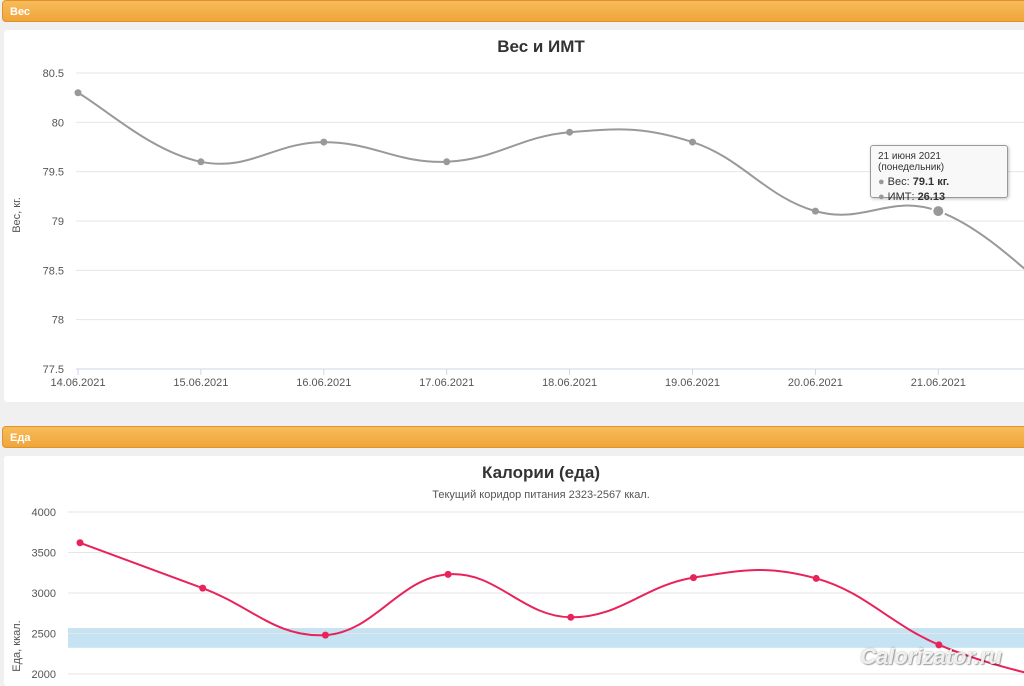 Image resolution: width=1024 pixels, height=686 pixels. I want to click on x-tick-label: 17.06.2021, so click(446, 383).